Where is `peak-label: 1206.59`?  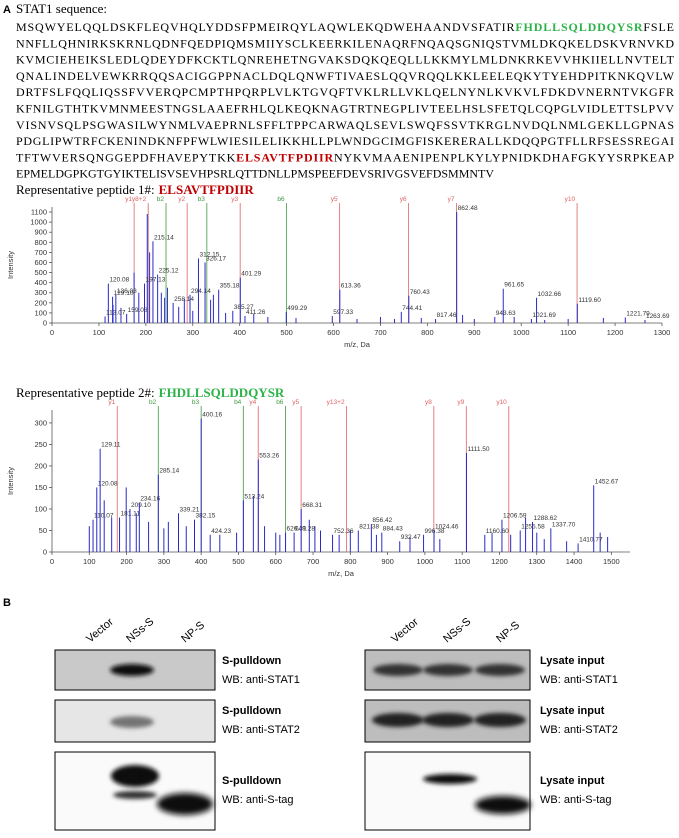 peak-label: 1206.59 is located at coordinates (515, 516).